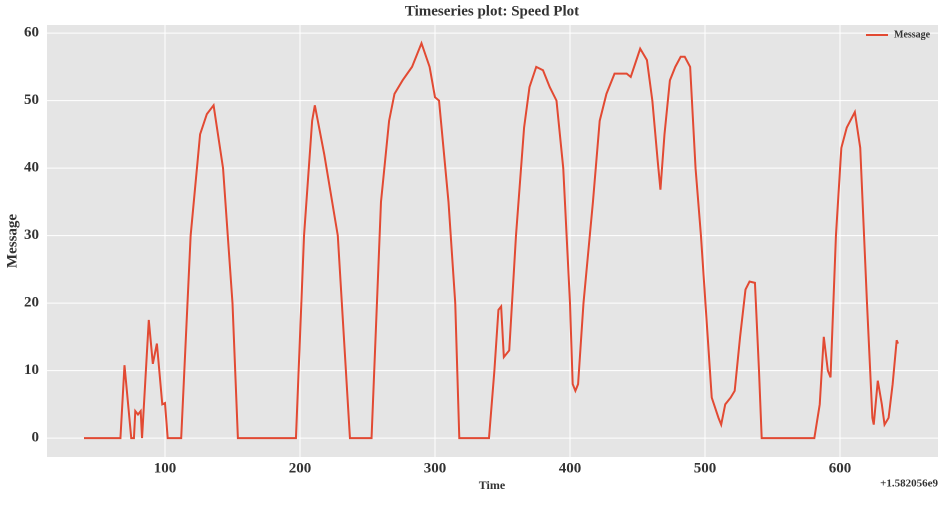 This screenshot has height=505, width=946. What do you see at coordinates (31, 100) in the screenshot?
I see `y-tick-label: 50` at bounding box center [31, 100].